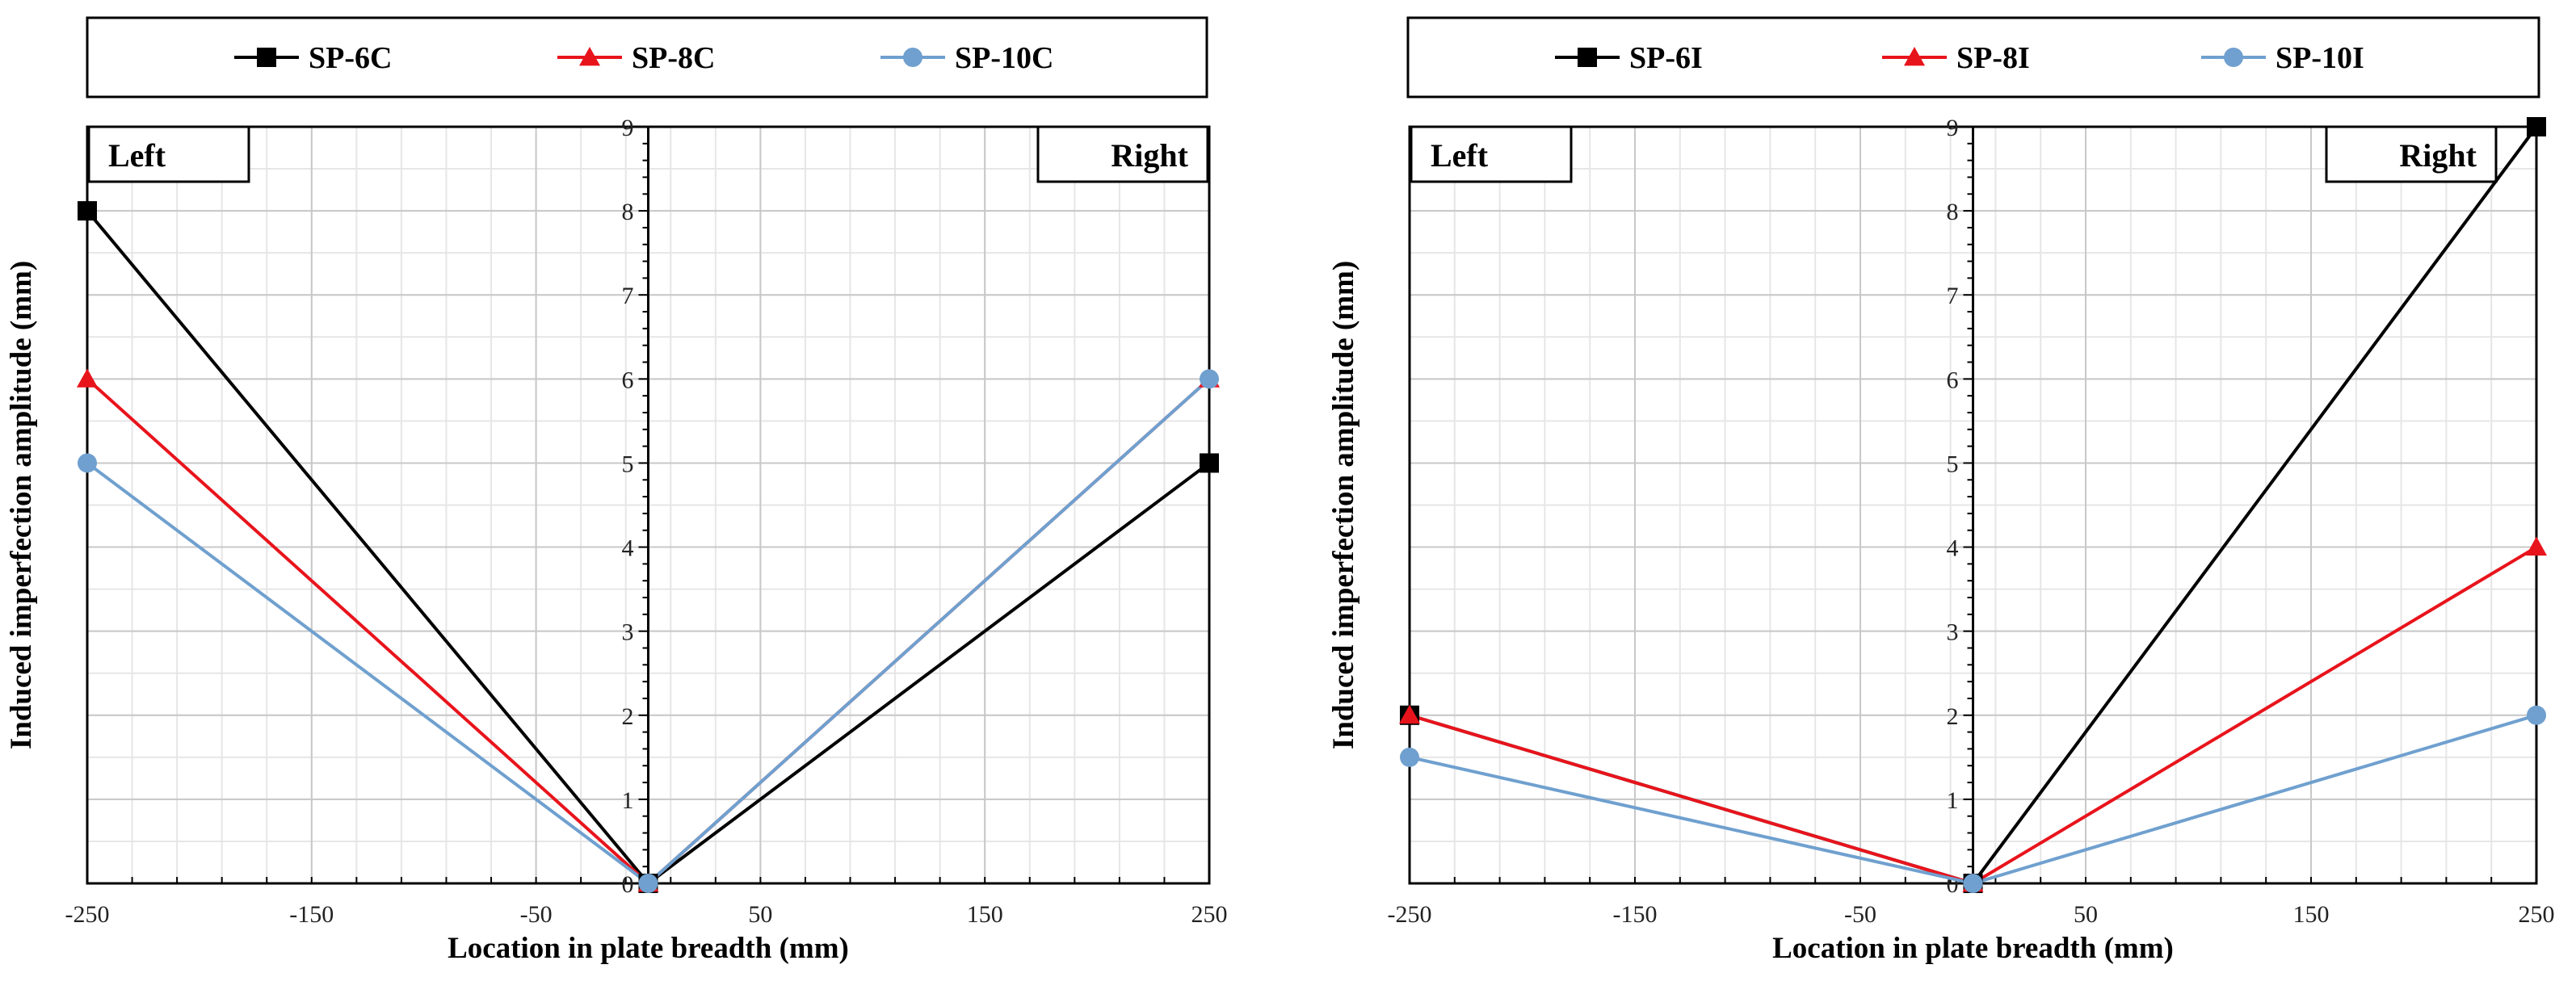  I want to click on legend-label: SP-10I, so click(2320, 58).